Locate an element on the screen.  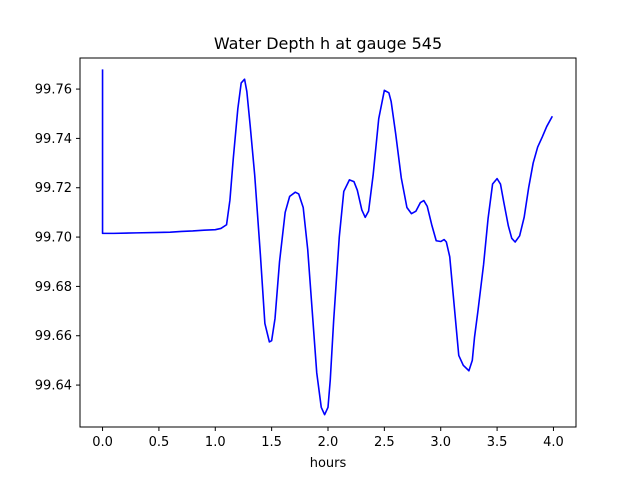
x-tick-label: 3.0 is located at coordinates (440, 442).